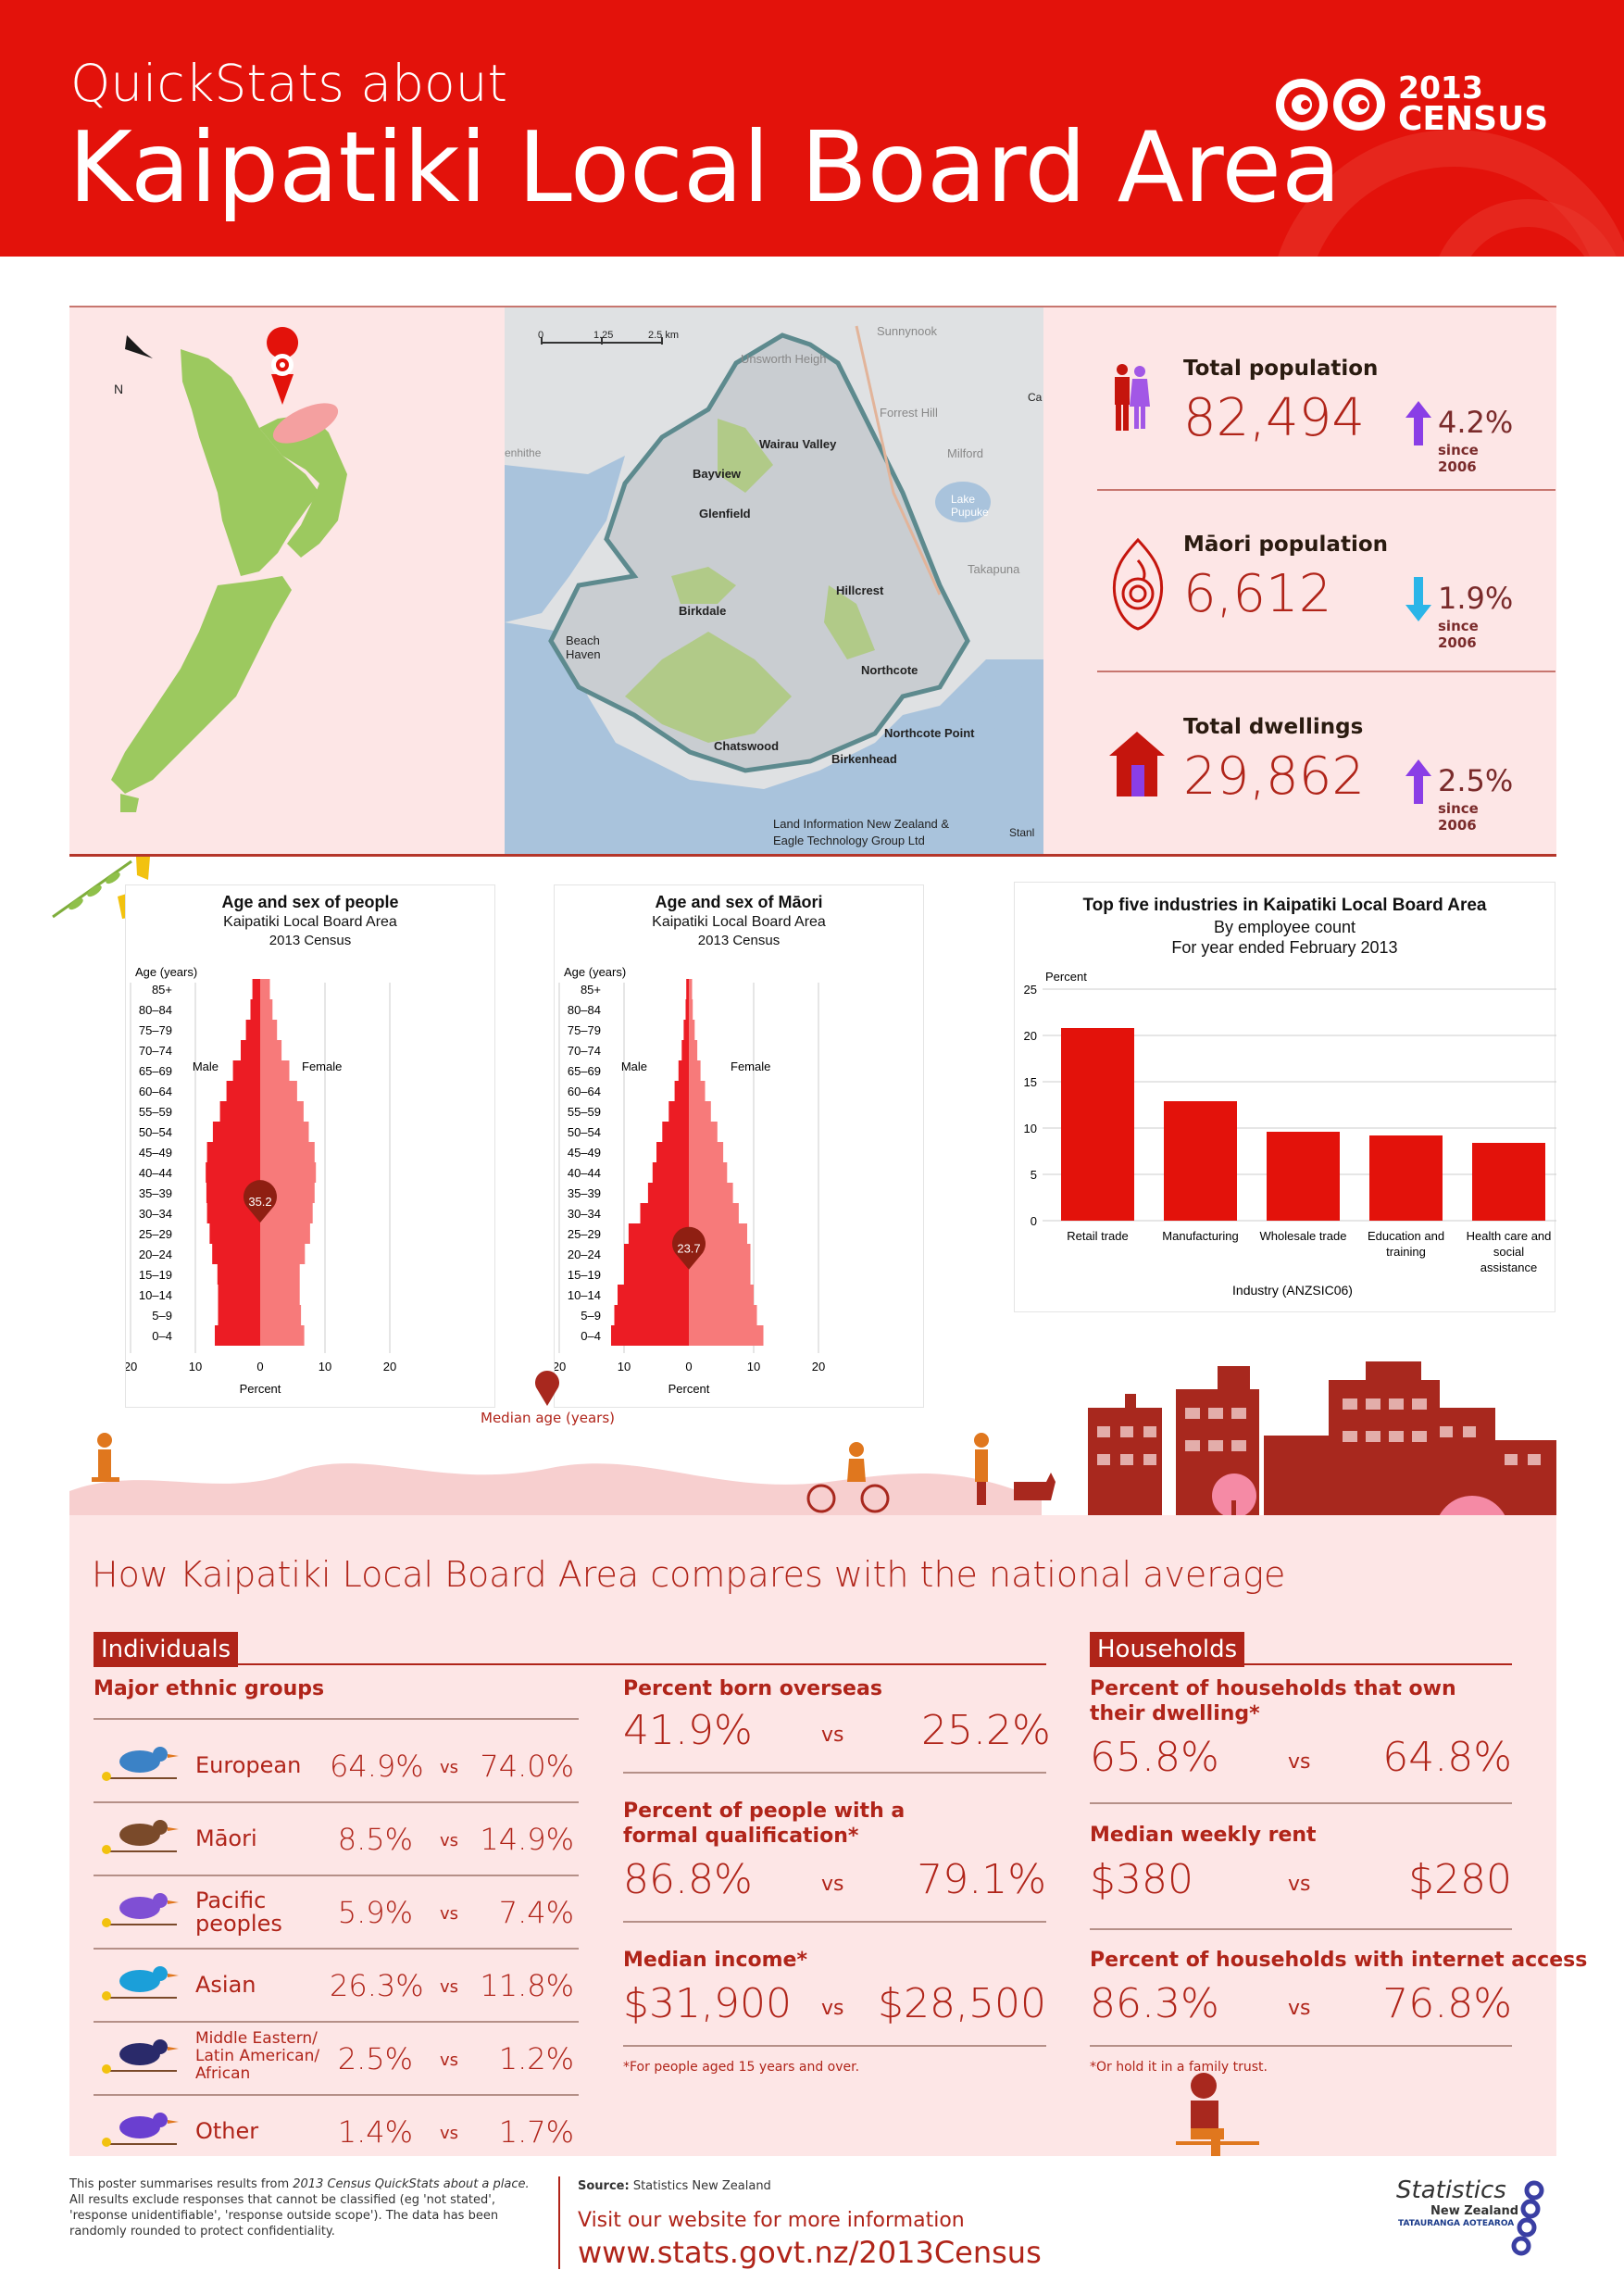 Image resolution: width=1624 pixels, height=2270 pixels. I want to click on age-tick-label: 85+, so click(591, 990).